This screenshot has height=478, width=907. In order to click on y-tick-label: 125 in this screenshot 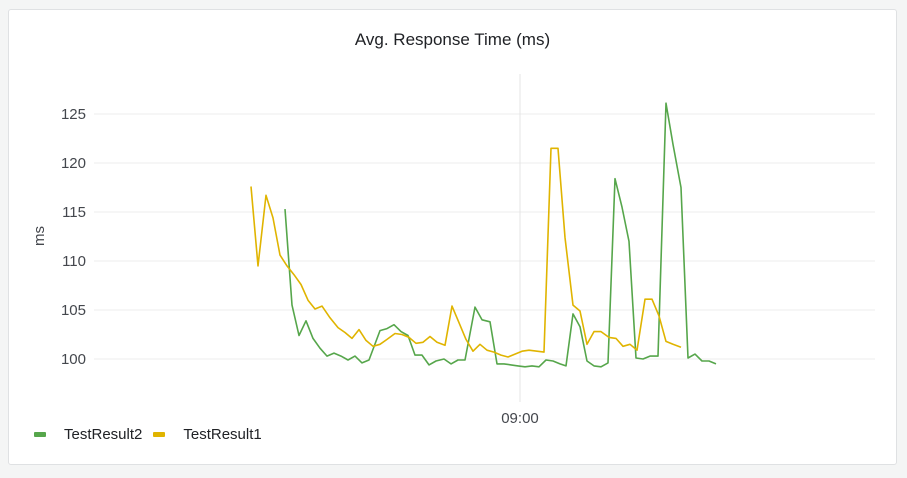, I will do `click(73, 114)`.